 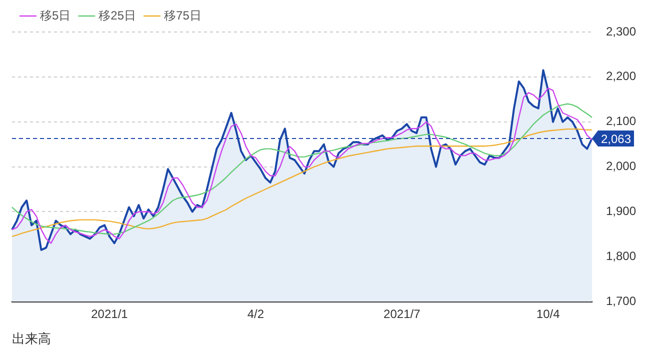 What do you see at coordinates (255, 314) in the screenshot?
I see `x-tick-label: 4/2` at bounding box center [255, 314].